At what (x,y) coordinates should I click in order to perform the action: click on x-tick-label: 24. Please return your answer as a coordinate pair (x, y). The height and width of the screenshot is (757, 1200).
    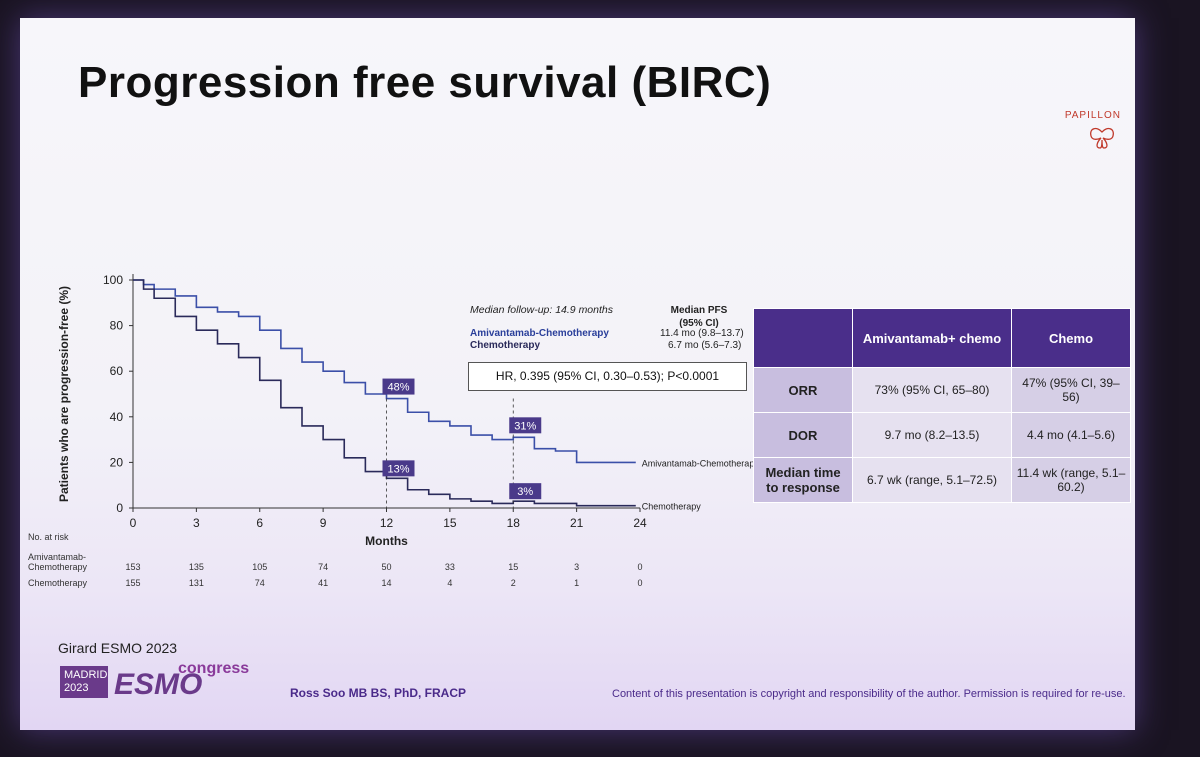
    Looking at the image, I should click on (640, 523).